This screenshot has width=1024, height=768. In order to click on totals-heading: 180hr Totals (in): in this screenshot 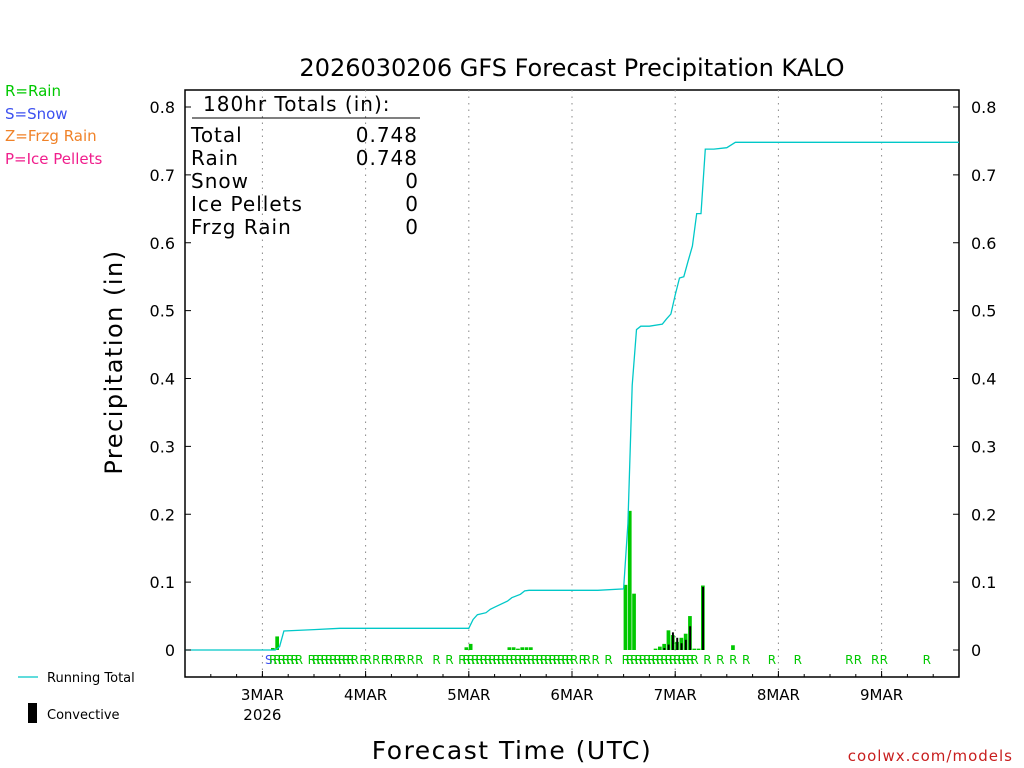, I will do `click(297, 104)`.